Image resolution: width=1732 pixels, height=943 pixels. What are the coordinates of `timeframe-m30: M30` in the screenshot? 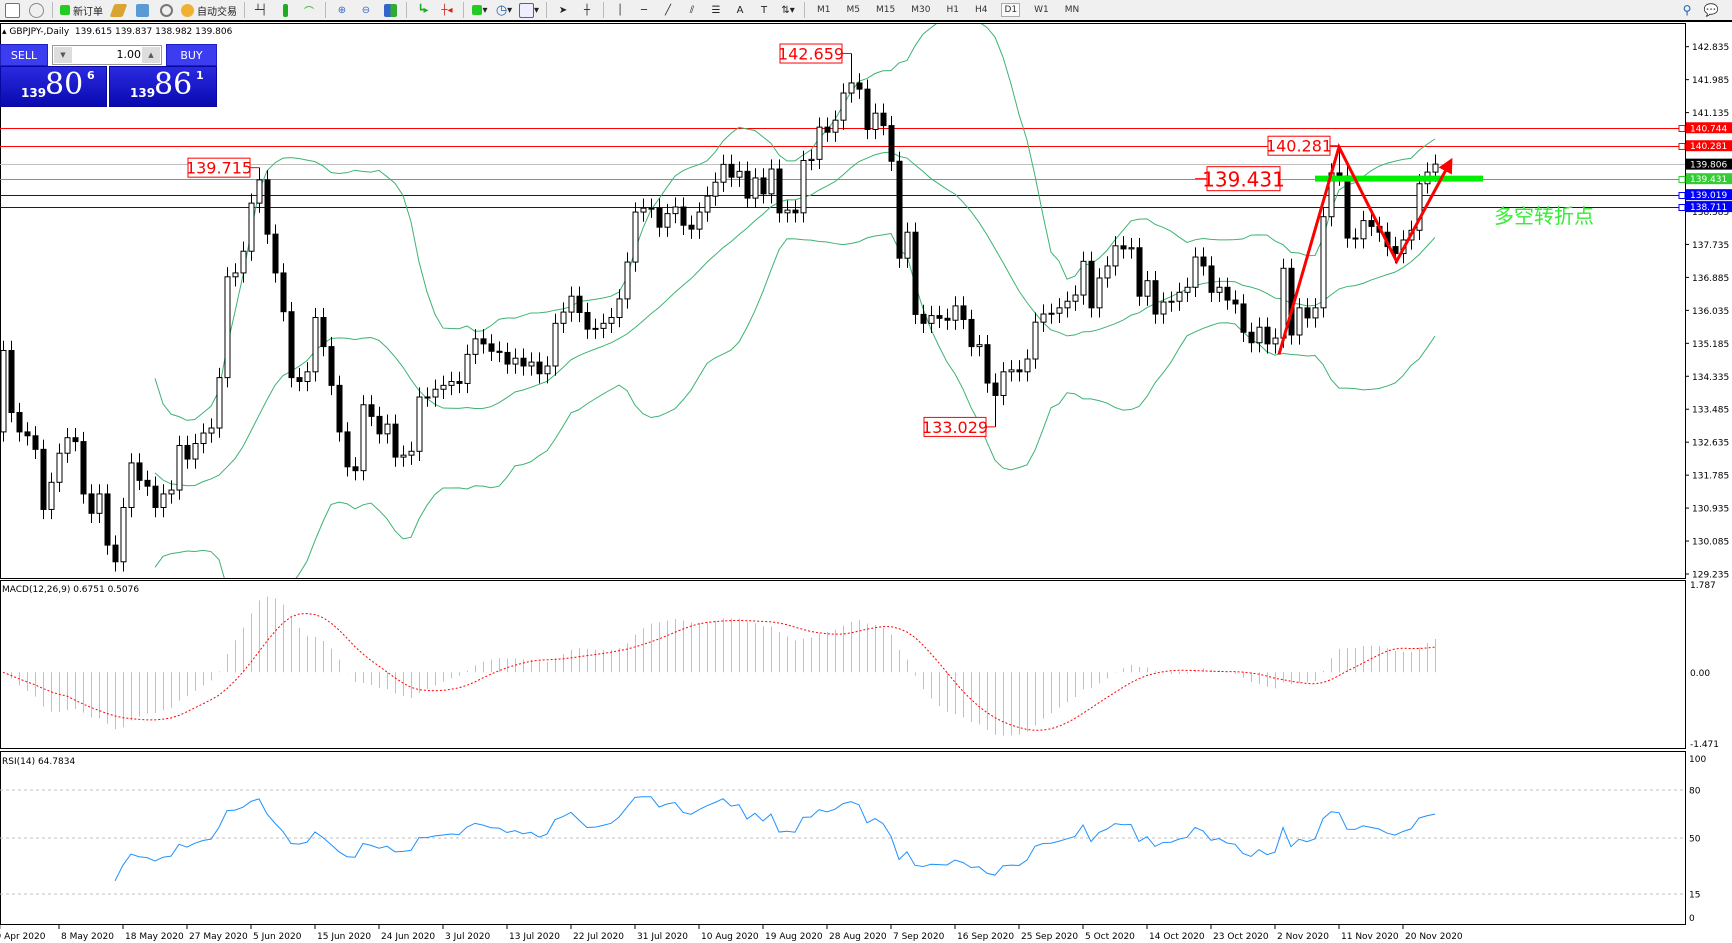 It's located at (921, 10).